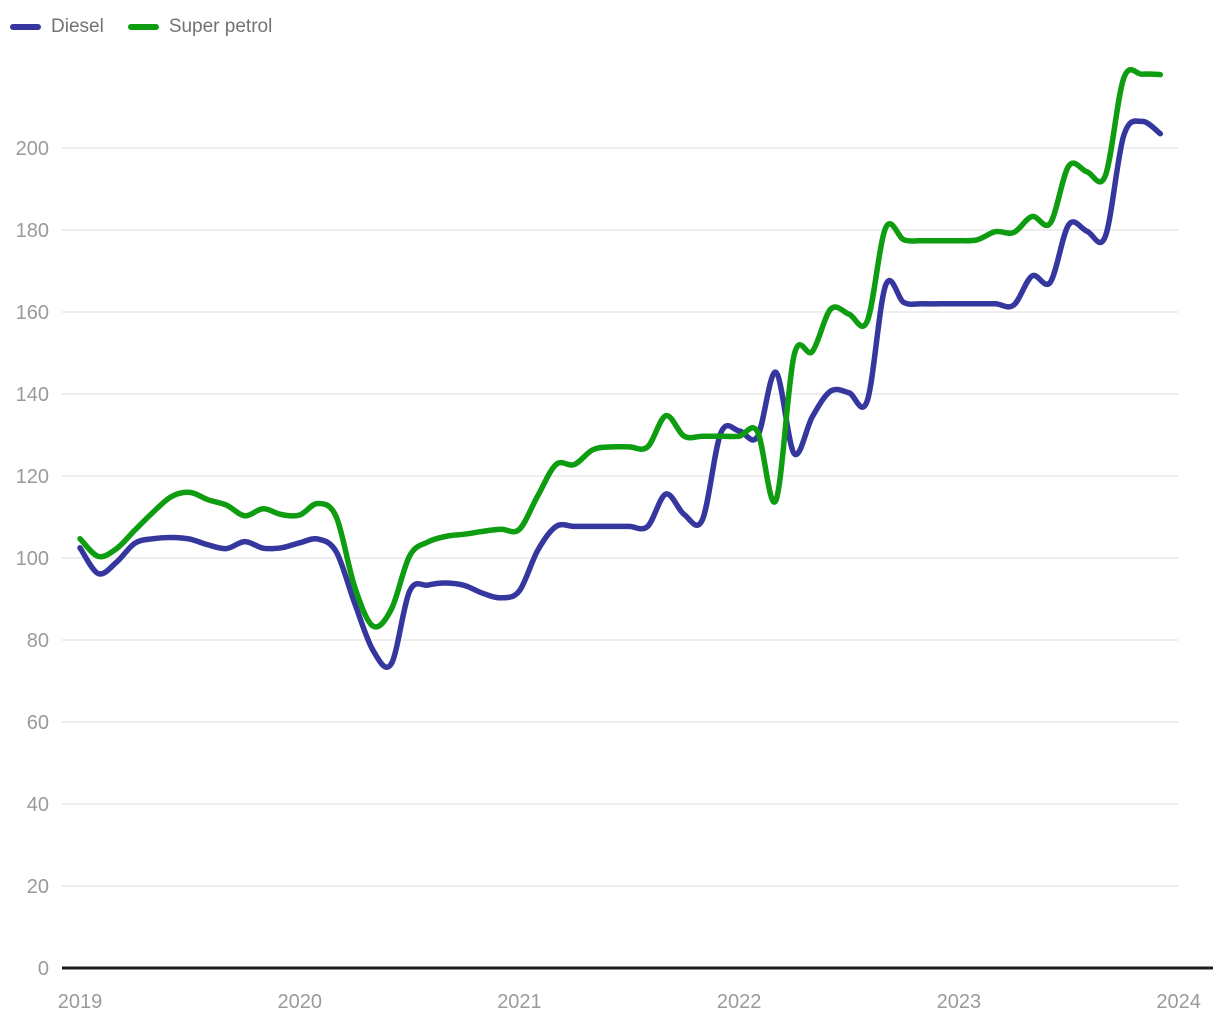 The width and height of the screenshot is (1220, 1020). I want to click on x-tick-label-2019: 2019, so click(80, 1002).